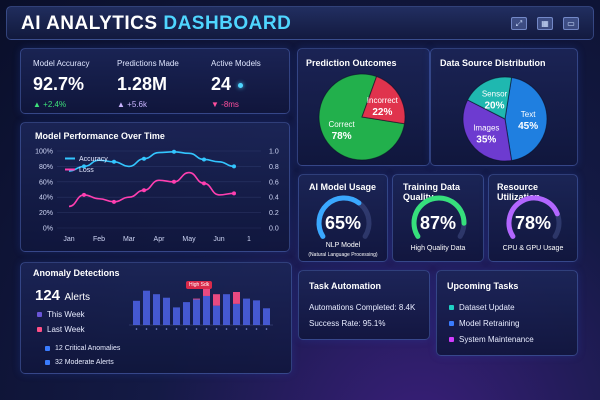  I want to click on page-title: AI ANALYTICS DASHBOARD, so click(156, 24).